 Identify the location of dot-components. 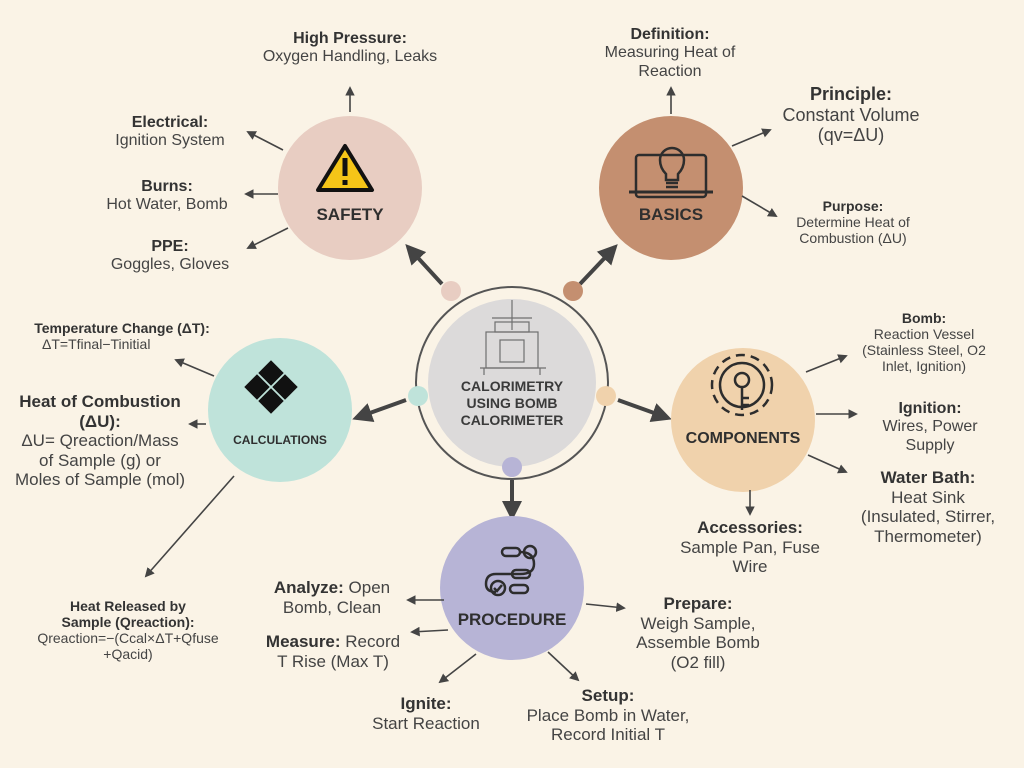
(606, 396).